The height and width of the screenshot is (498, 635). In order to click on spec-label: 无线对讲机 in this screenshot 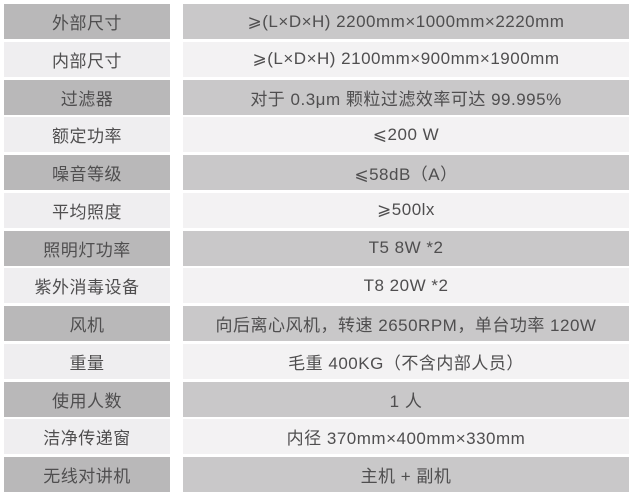, I will do `click(87, 474)`.